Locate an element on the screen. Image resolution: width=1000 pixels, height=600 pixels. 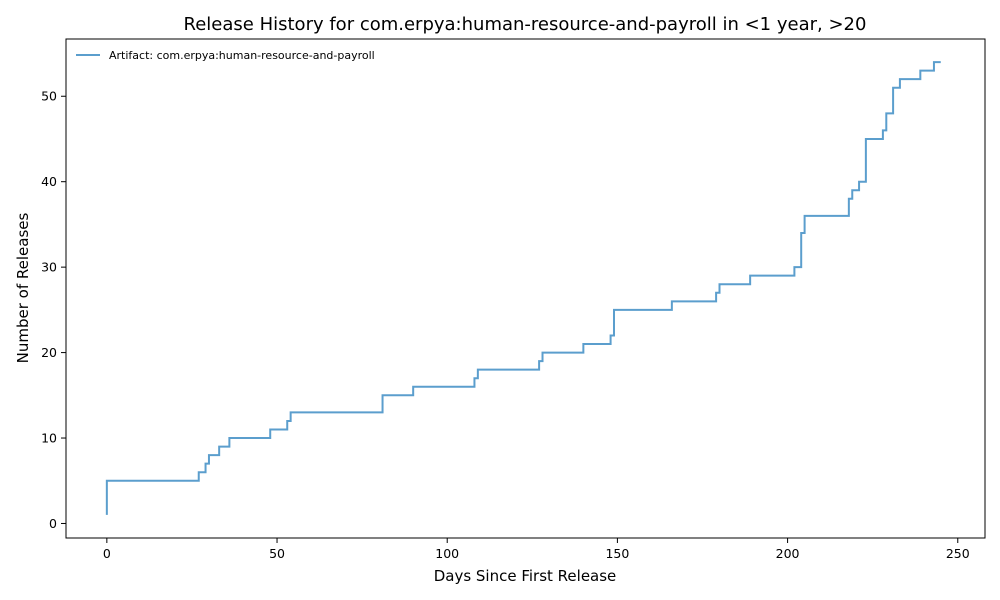
x-tick-label: 100 is located at coordinates (447, 553).